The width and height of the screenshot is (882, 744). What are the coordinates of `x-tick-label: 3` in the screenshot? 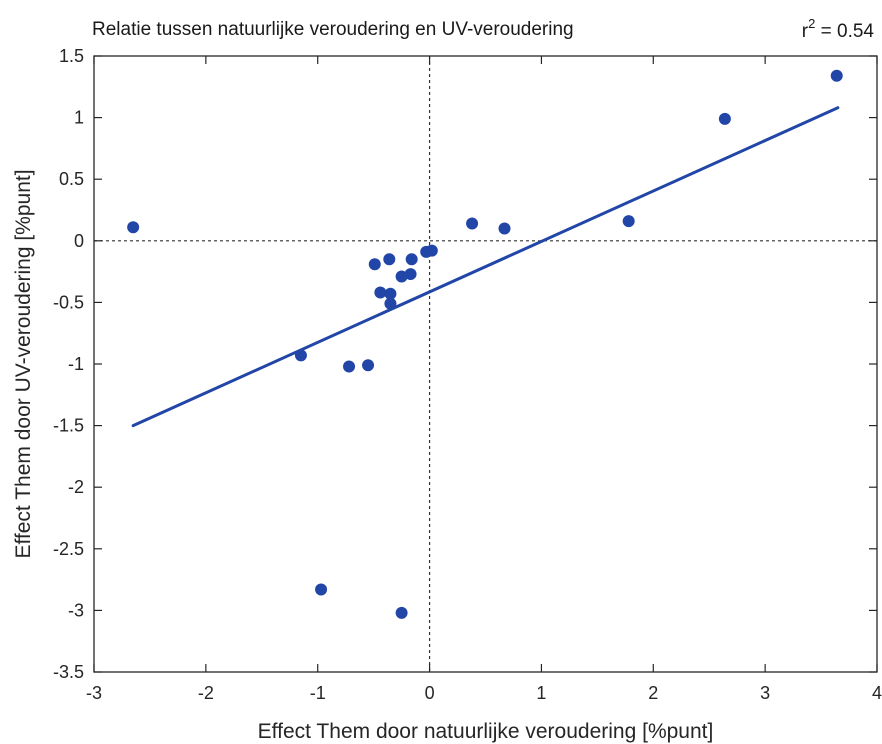 It's located at (765, 693).